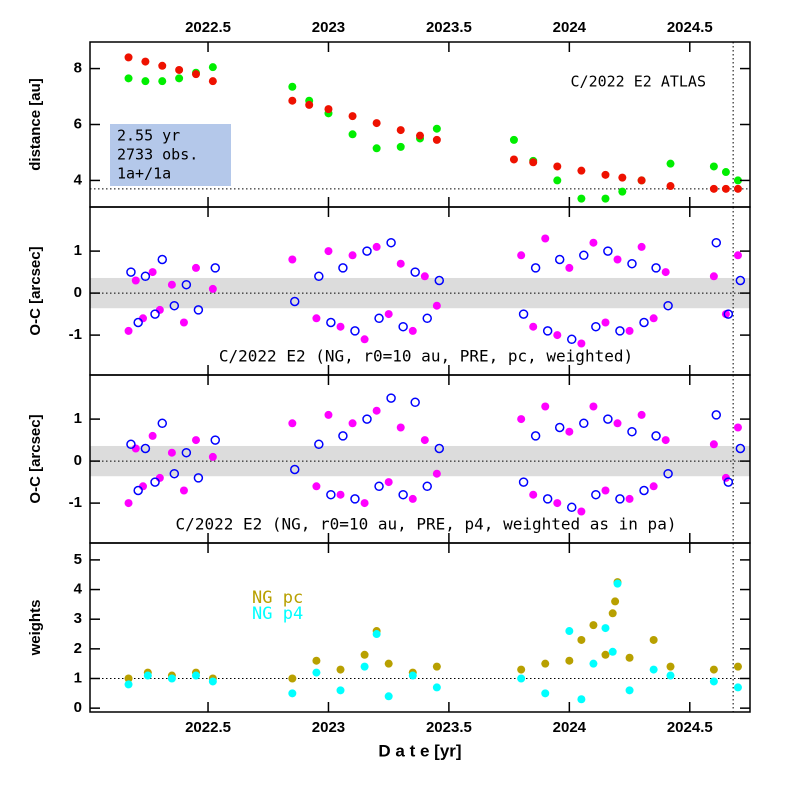 The height and width of the screenshot is (797, 797). What do you see at coordinates (277, 598) in the screenshot?
I see `legend-entry: NG pc` at bounding box center [277, 598].